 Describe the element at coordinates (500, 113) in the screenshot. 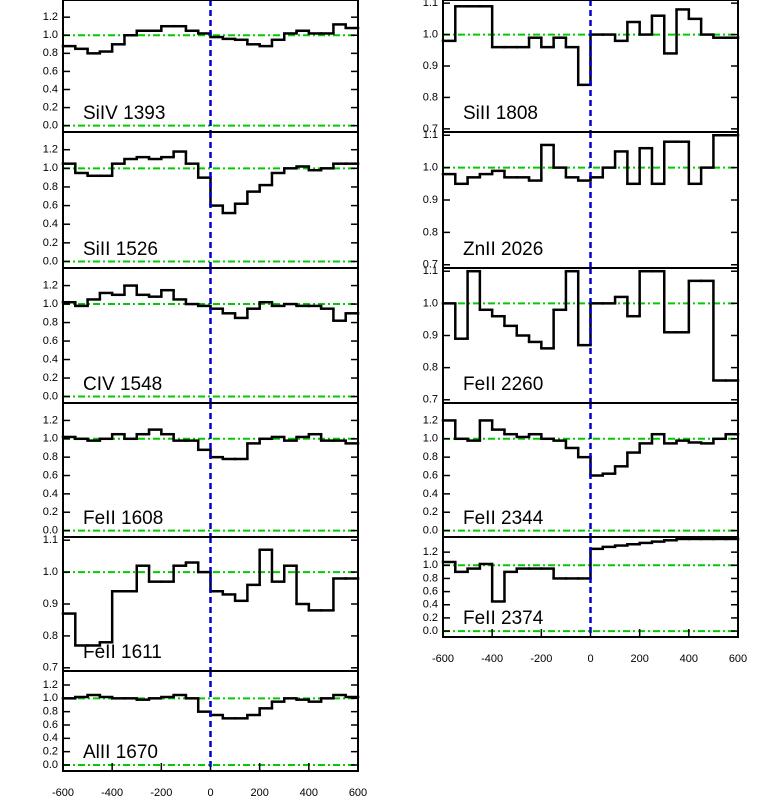

I see `line-label: SiII 1808` at that location.